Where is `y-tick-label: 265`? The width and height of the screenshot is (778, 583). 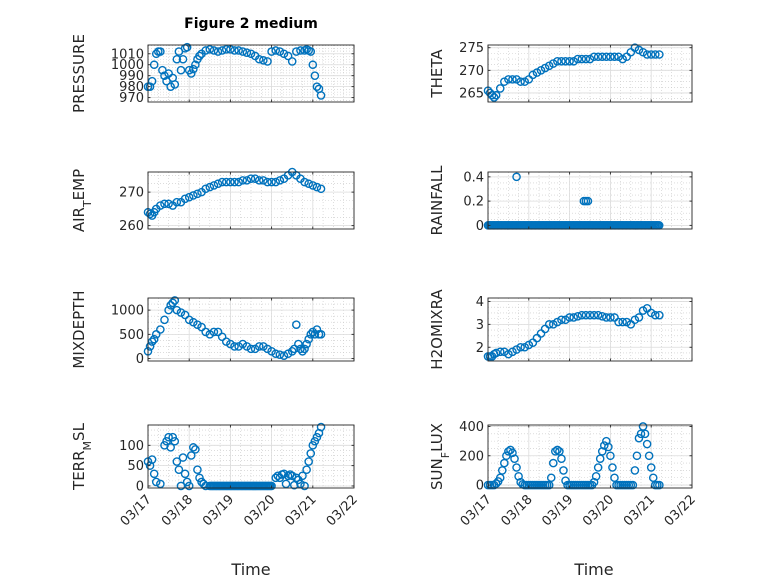 y-tick-label: 265 is located at coordinates (471, 93).